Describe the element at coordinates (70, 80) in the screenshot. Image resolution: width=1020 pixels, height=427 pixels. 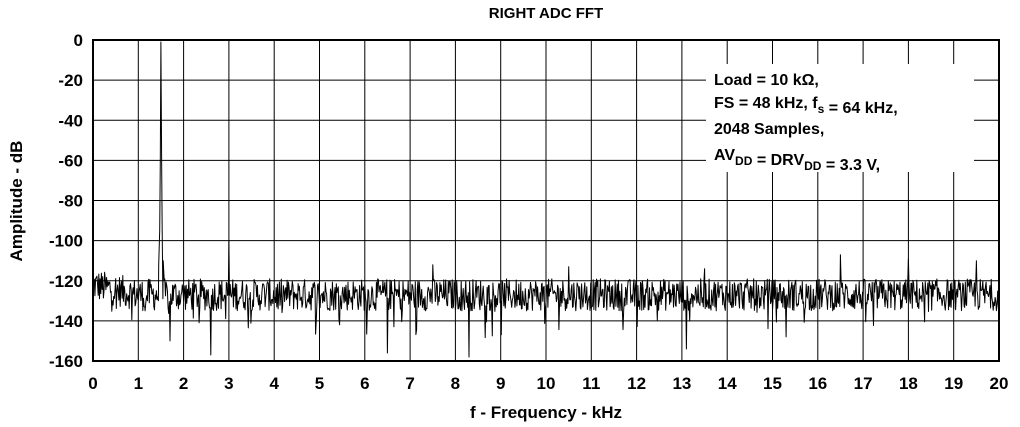
I see `y-tick-label: -20` at that location.